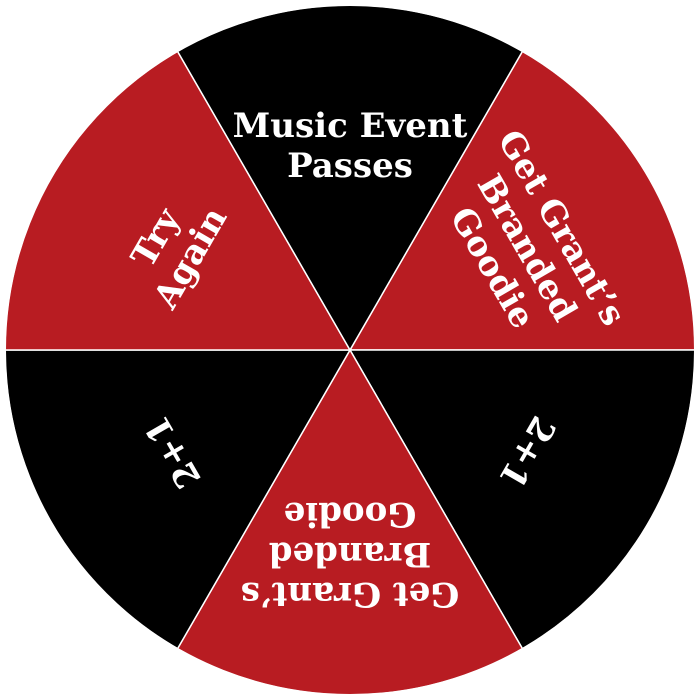  Describe the element at coordinates (350, 166) in the screenshot. I see `wheel-segment-6-label-line: Passes` at that location.